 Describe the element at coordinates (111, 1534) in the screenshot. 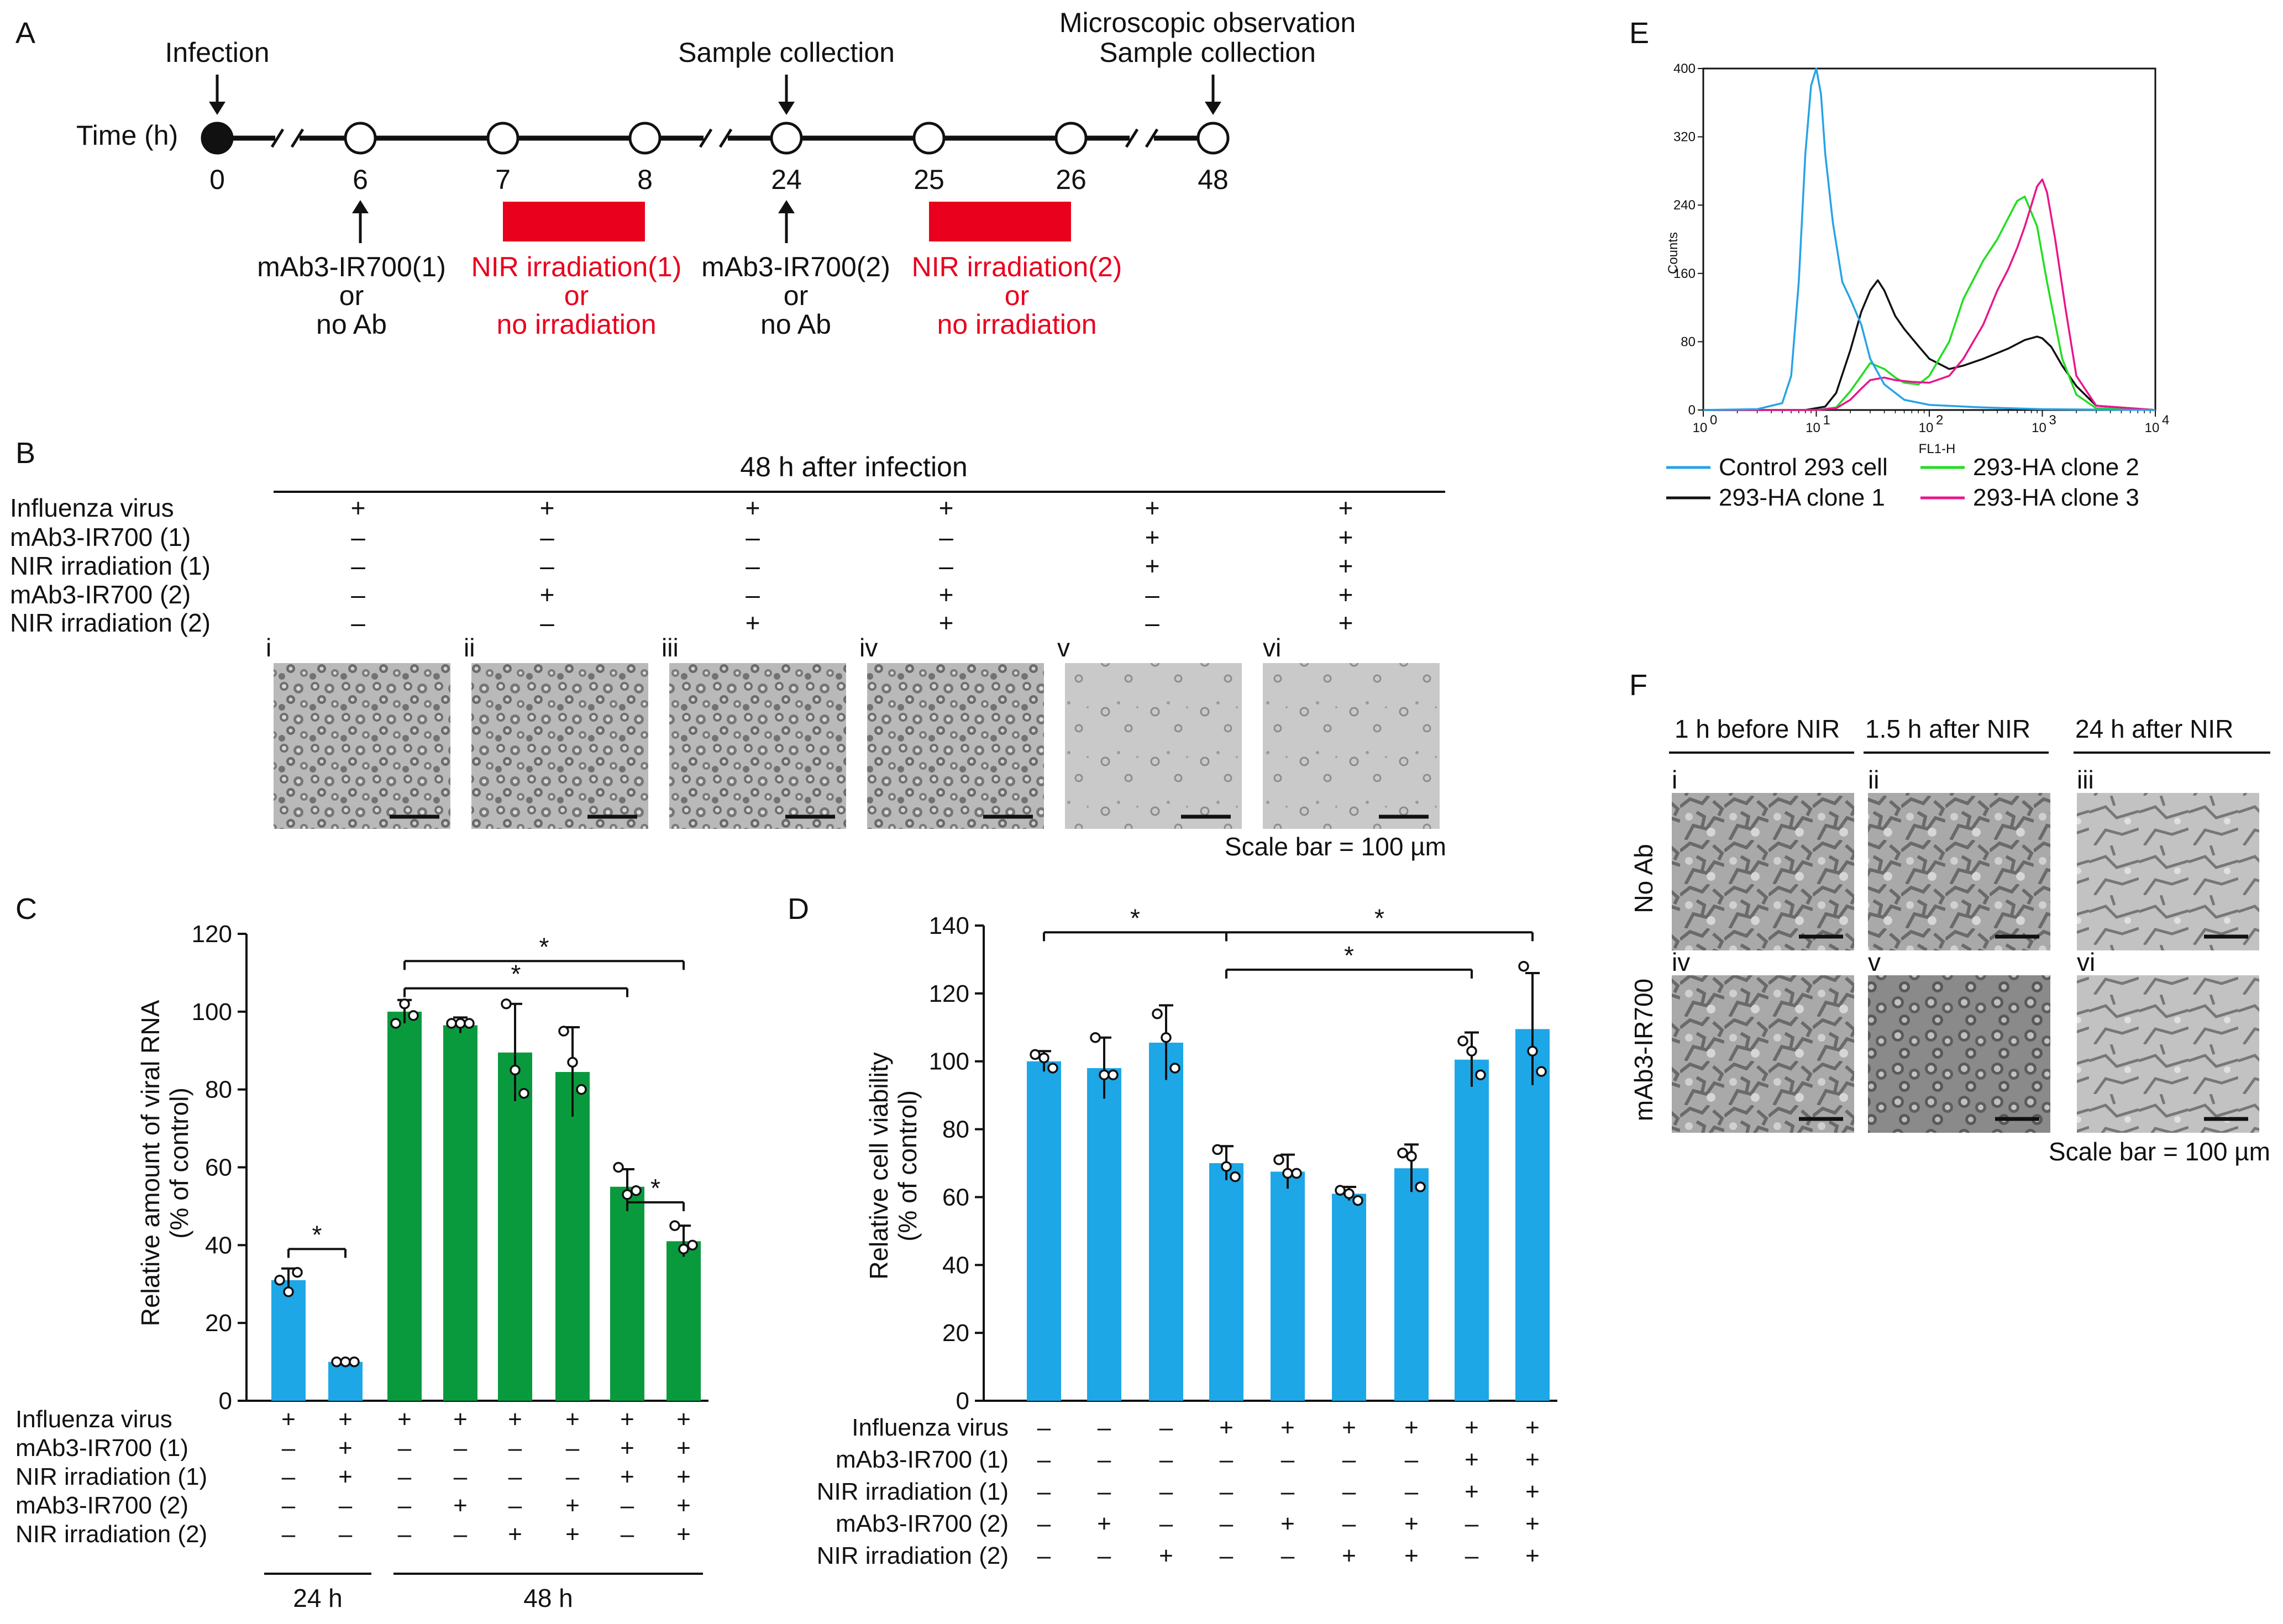

I see `sign-row-label: NIR irradiation (2)` at that location.